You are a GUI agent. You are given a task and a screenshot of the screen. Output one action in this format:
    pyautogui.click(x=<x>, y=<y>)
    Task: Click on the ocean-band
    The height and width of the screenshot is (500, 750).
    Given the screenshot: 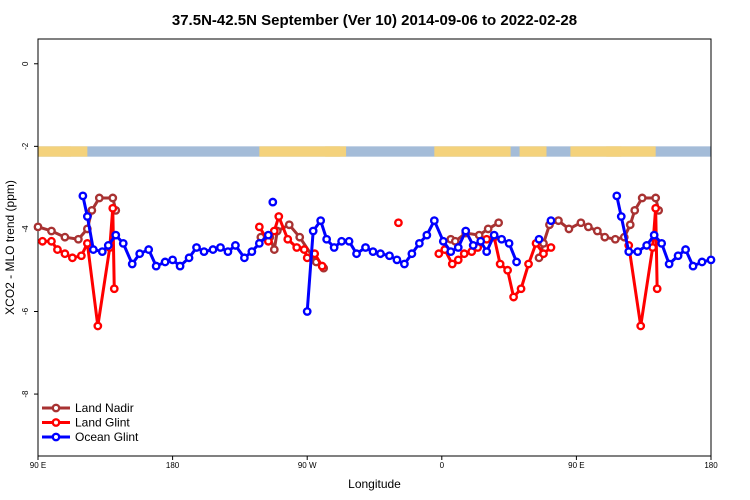 What is the action you would take?
    pyautogui.click(x=374, y=151)
    